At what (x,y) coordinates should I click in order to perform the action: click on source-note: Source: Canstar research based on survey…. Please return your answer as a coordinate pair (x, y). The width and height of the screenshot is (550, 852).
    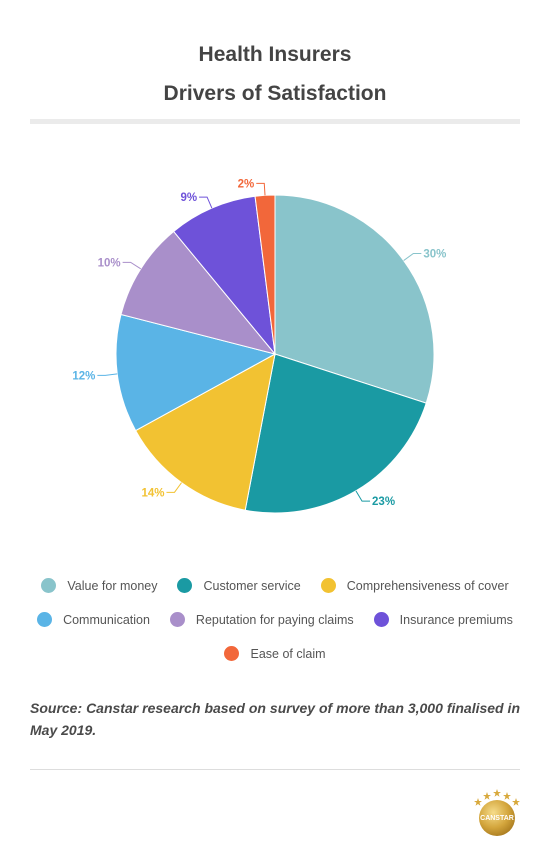
    Looking at the image, I should click on (275, 719).